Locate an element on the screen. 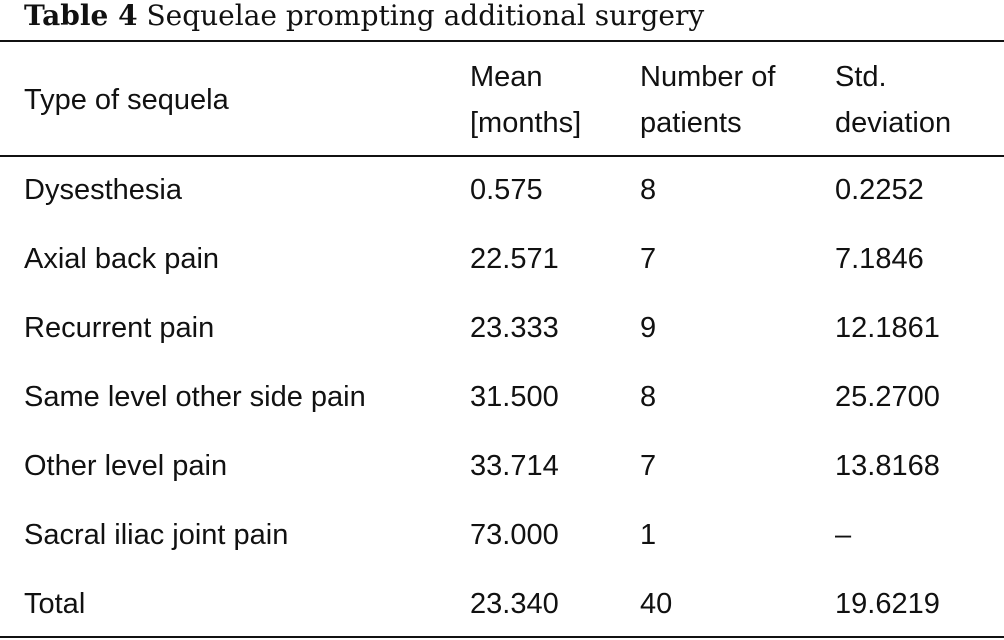 This screenshot has height=640, width=1004. header-mean-line1: Mean is located at coordinates (506, 76).